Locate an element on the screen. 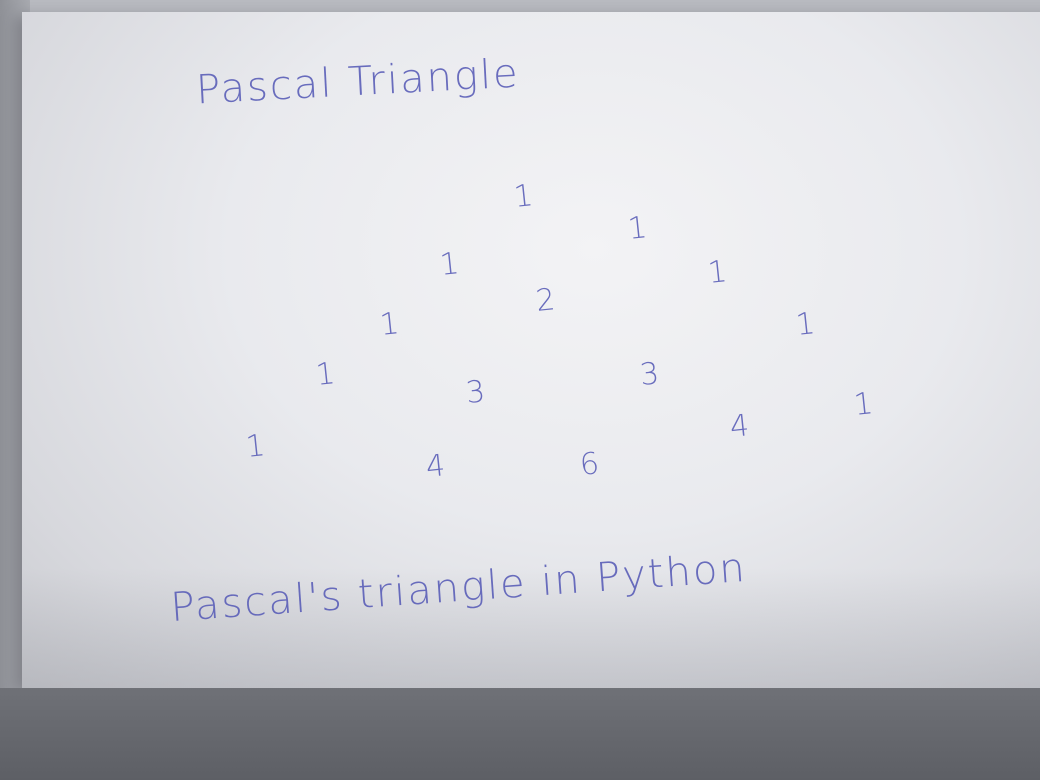 The height and width of the screenshot is (780, 1040). triangle-number: 2 is located at coordinates (545, 300).